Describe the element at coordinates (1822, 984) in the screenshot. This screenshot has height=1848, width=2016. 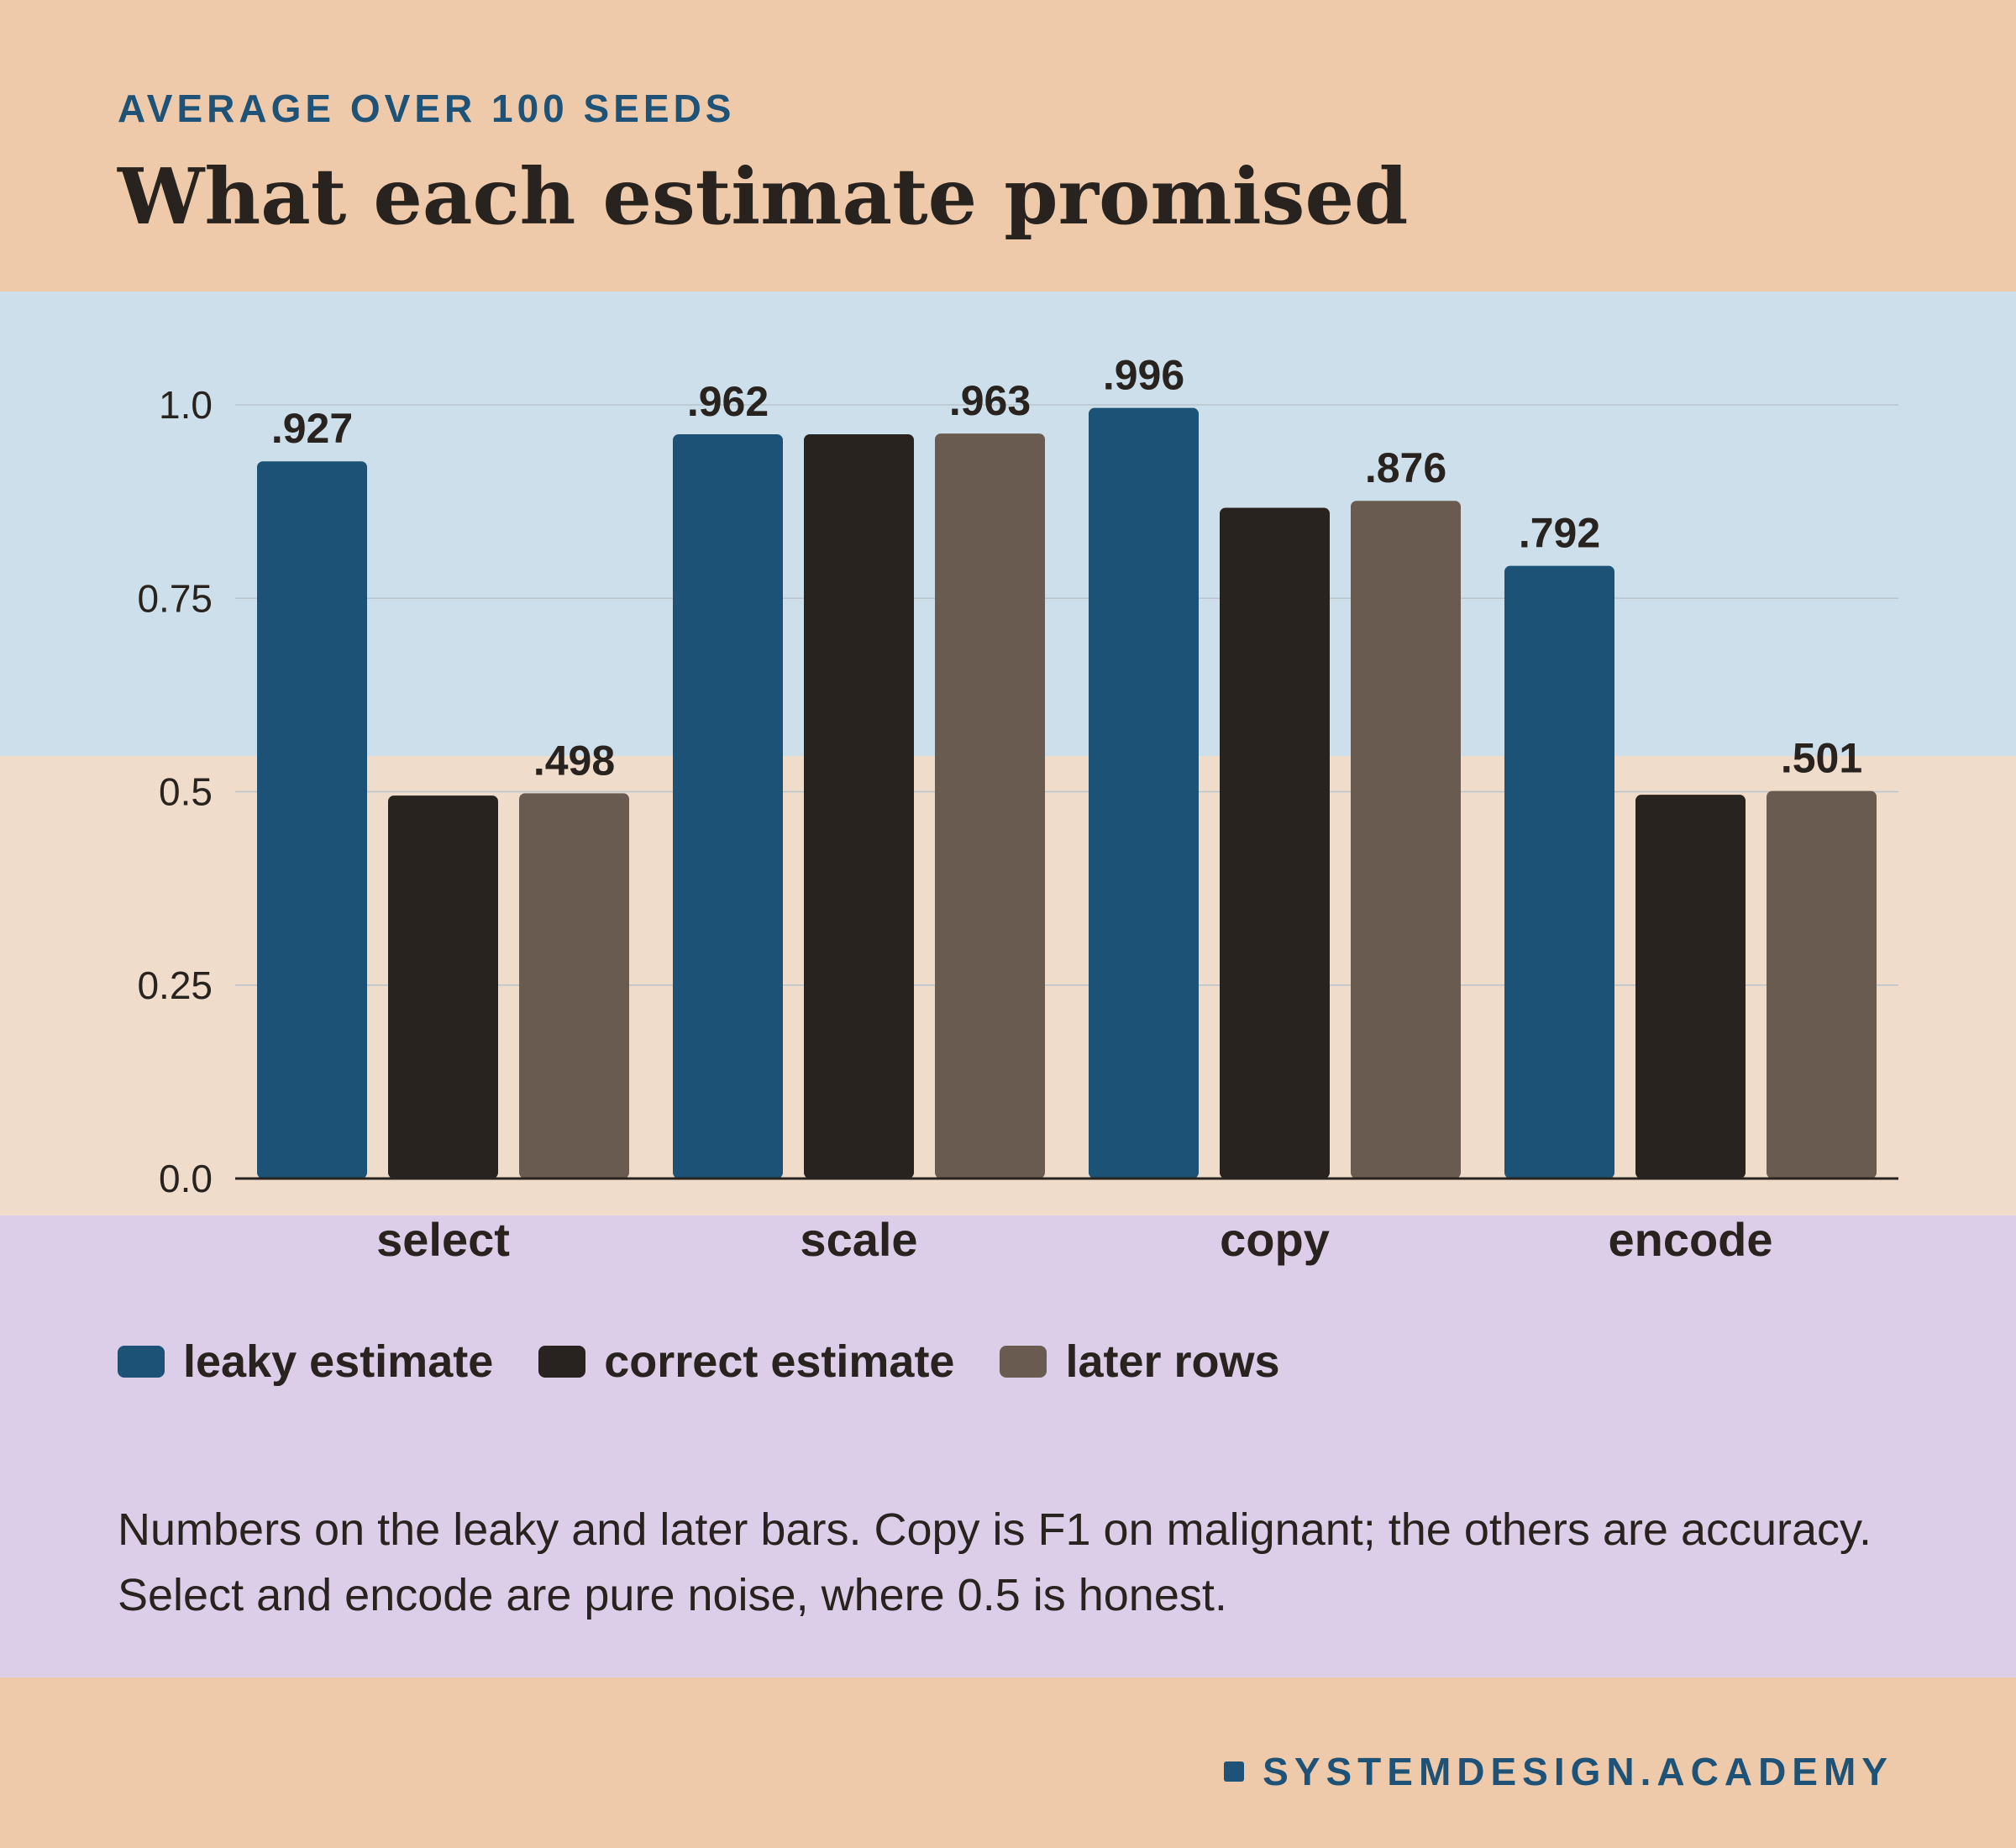
I see `bar-encode-later` at that location.